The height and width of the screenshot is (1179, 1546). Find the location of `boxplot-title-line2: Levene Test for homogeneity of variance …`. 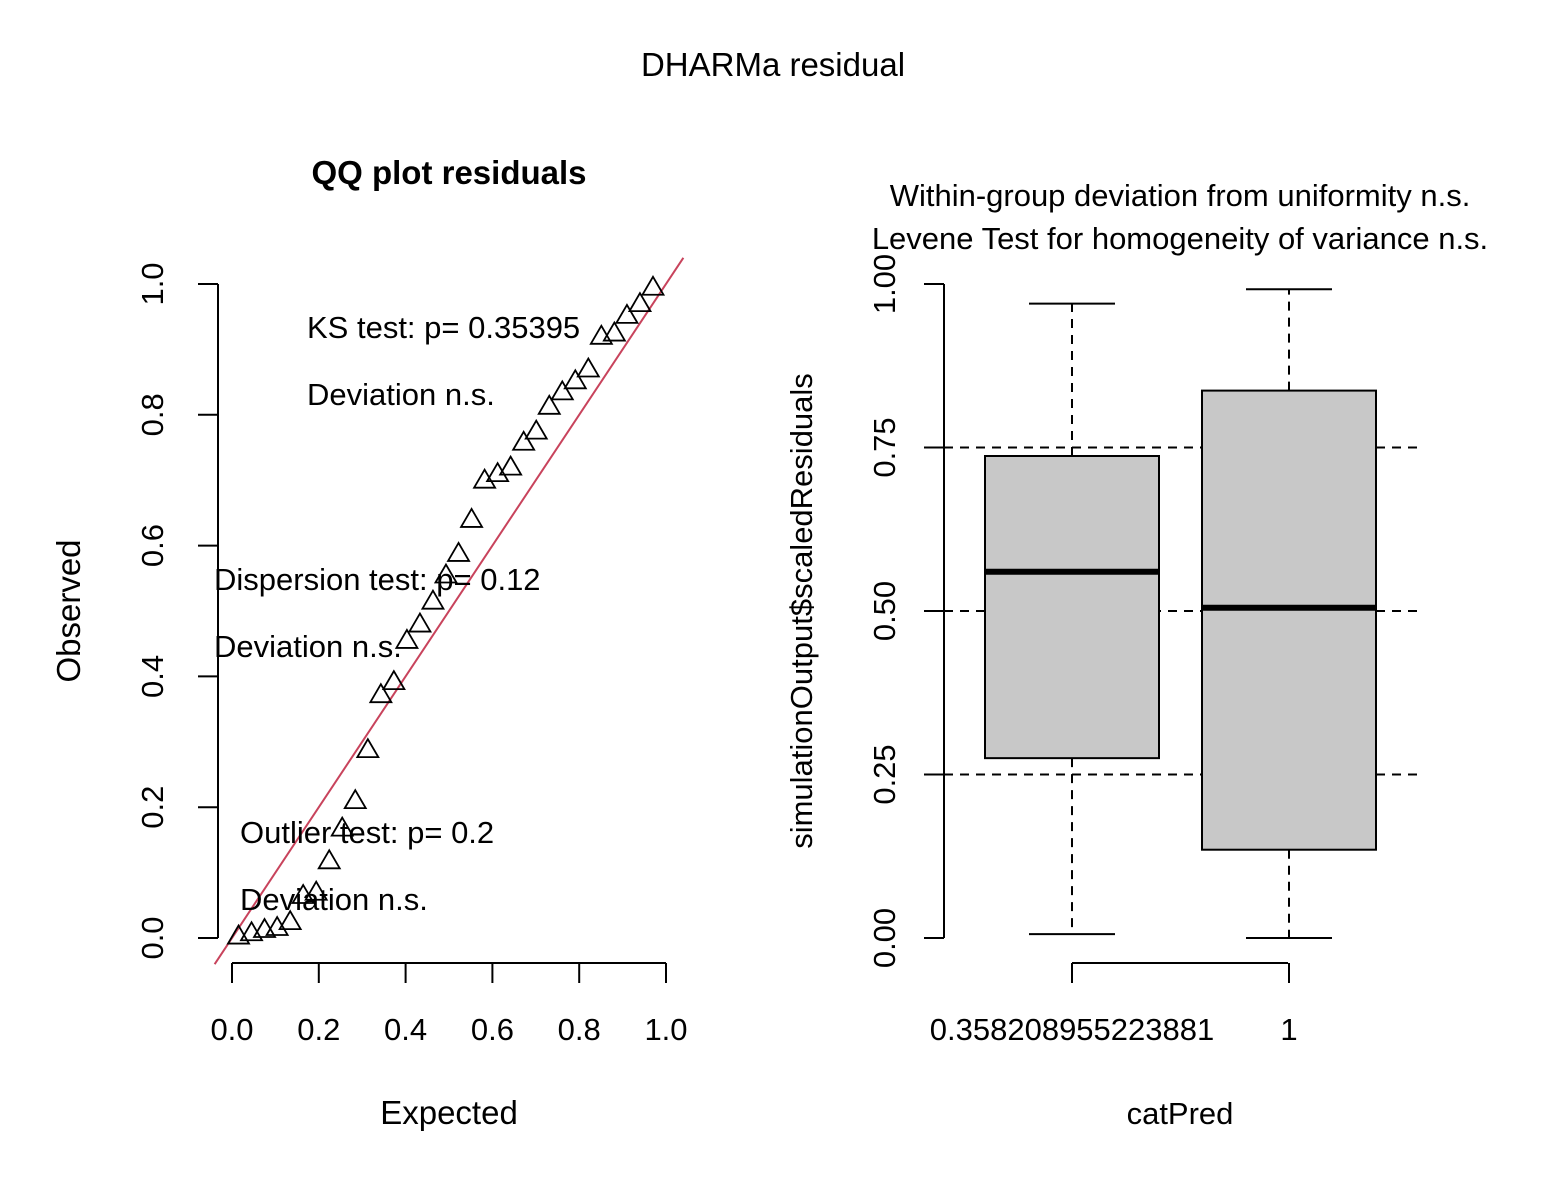

boxplot-title-line2: Levene Test for homogeneity of variance … is located at coordinates (1180, 238).